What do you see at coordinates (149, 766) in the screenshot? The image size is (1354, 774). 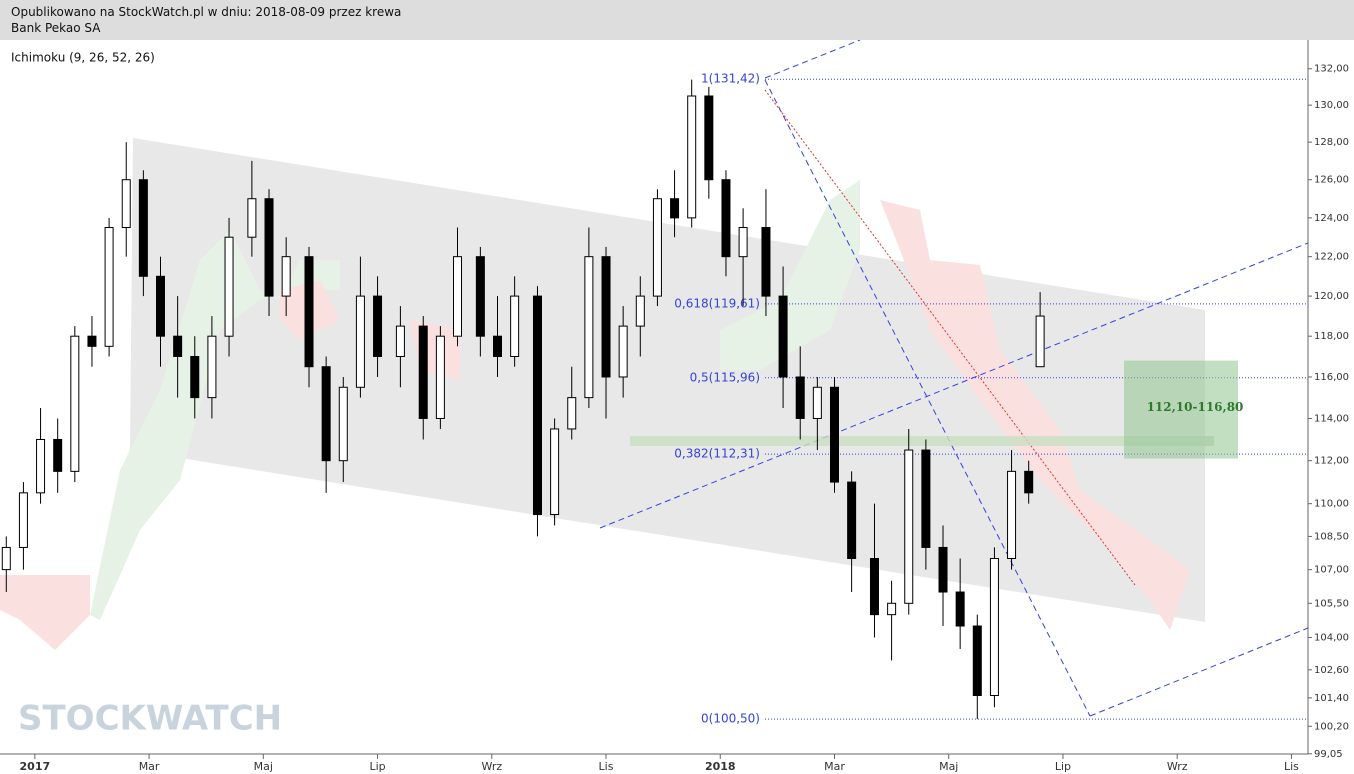 I see `x-tick-label: Mar` at bounding box center [149, 766].